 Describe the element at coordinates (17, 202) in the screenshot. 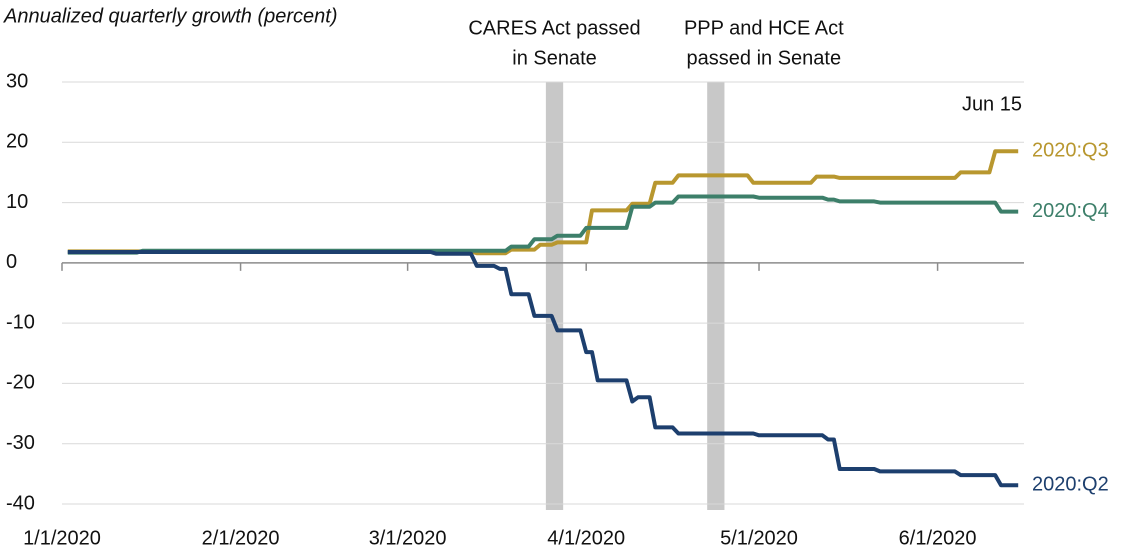

I see `y-tick-label: 10` at that location.